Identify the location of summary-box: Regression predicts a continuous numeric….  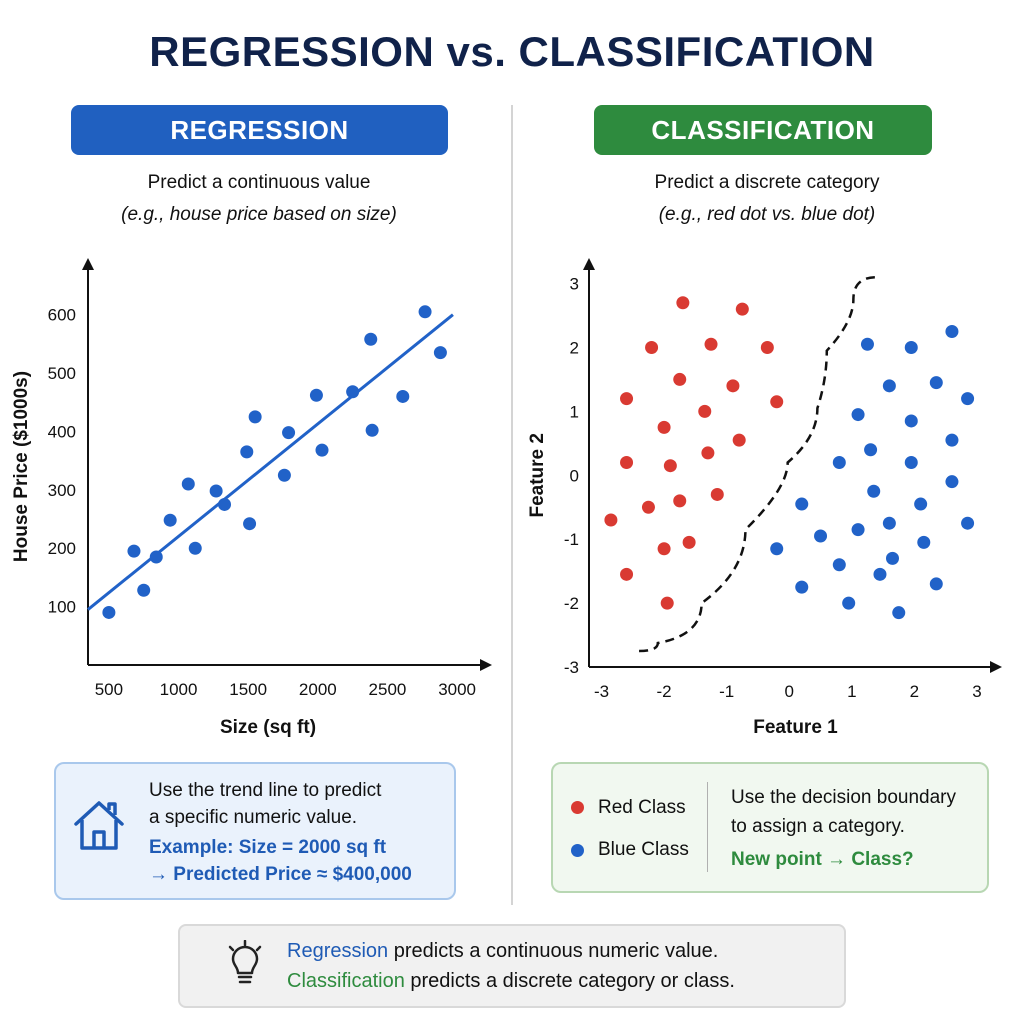
(512, 966).